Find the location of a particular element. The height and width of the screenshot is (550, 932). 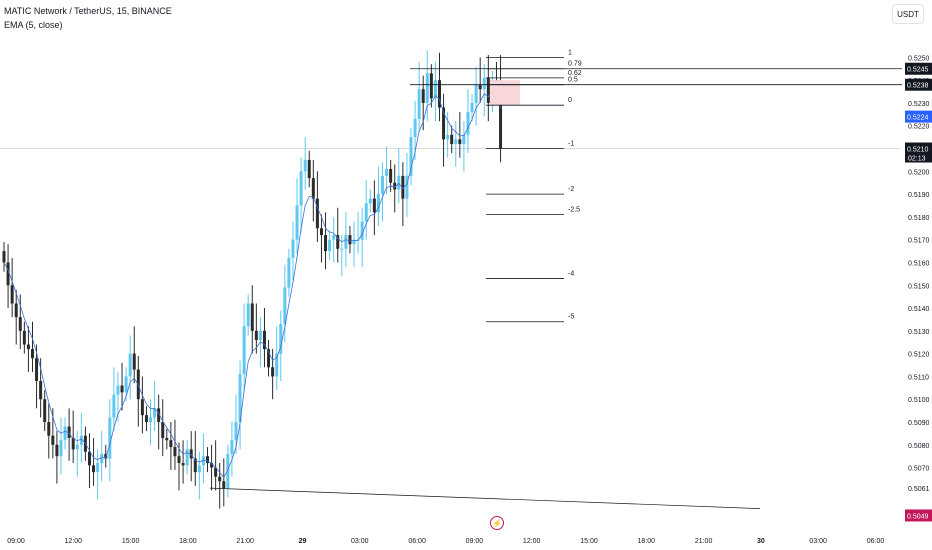

y-tick-label: 0.5250 is located at coordinates (919, 58).